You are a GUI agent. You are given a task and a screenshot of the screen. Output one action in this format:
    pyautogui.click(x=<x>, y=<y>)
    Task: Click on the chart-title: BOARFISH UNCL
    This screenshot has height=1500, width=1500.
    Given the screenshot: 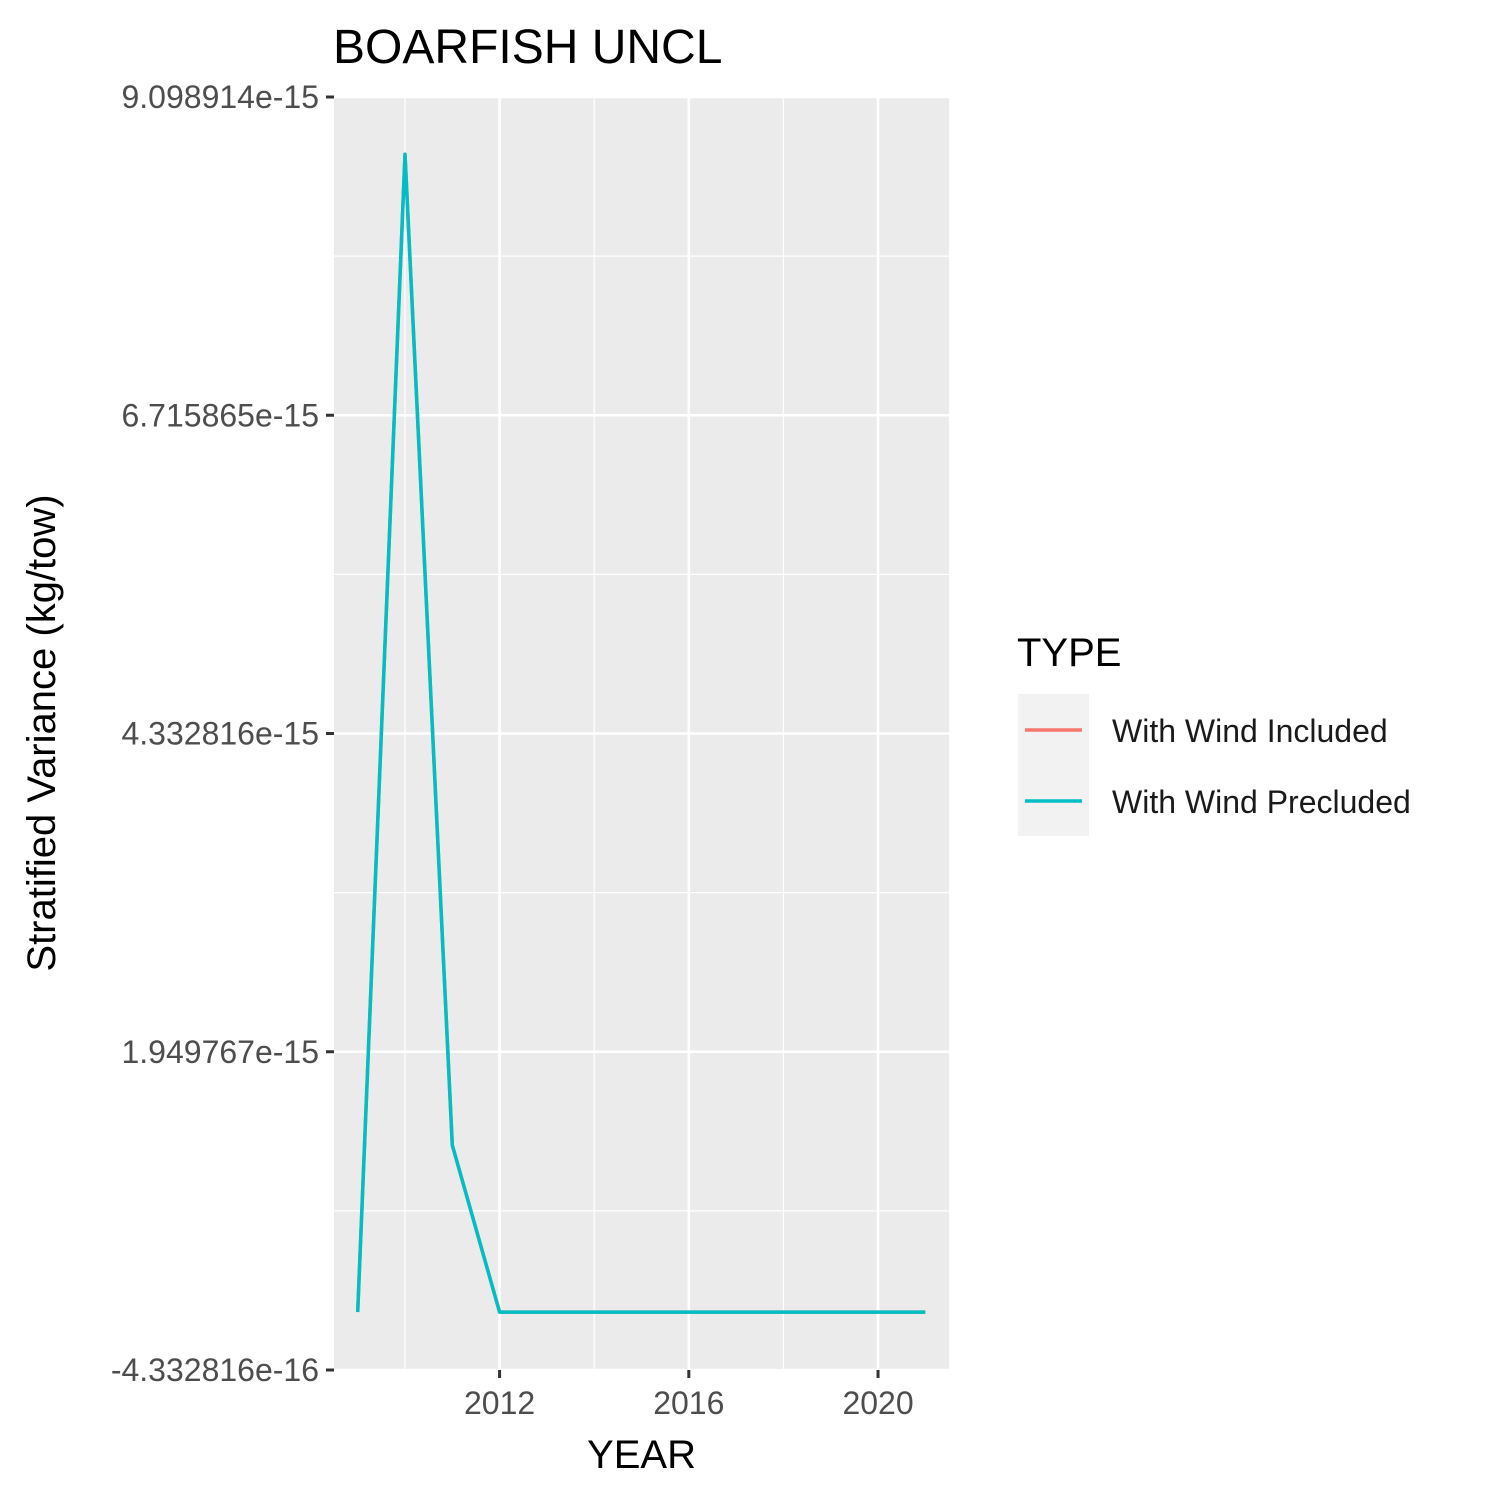 What is the action you would take?
    pyautogui.click(x=527, y=47)
    